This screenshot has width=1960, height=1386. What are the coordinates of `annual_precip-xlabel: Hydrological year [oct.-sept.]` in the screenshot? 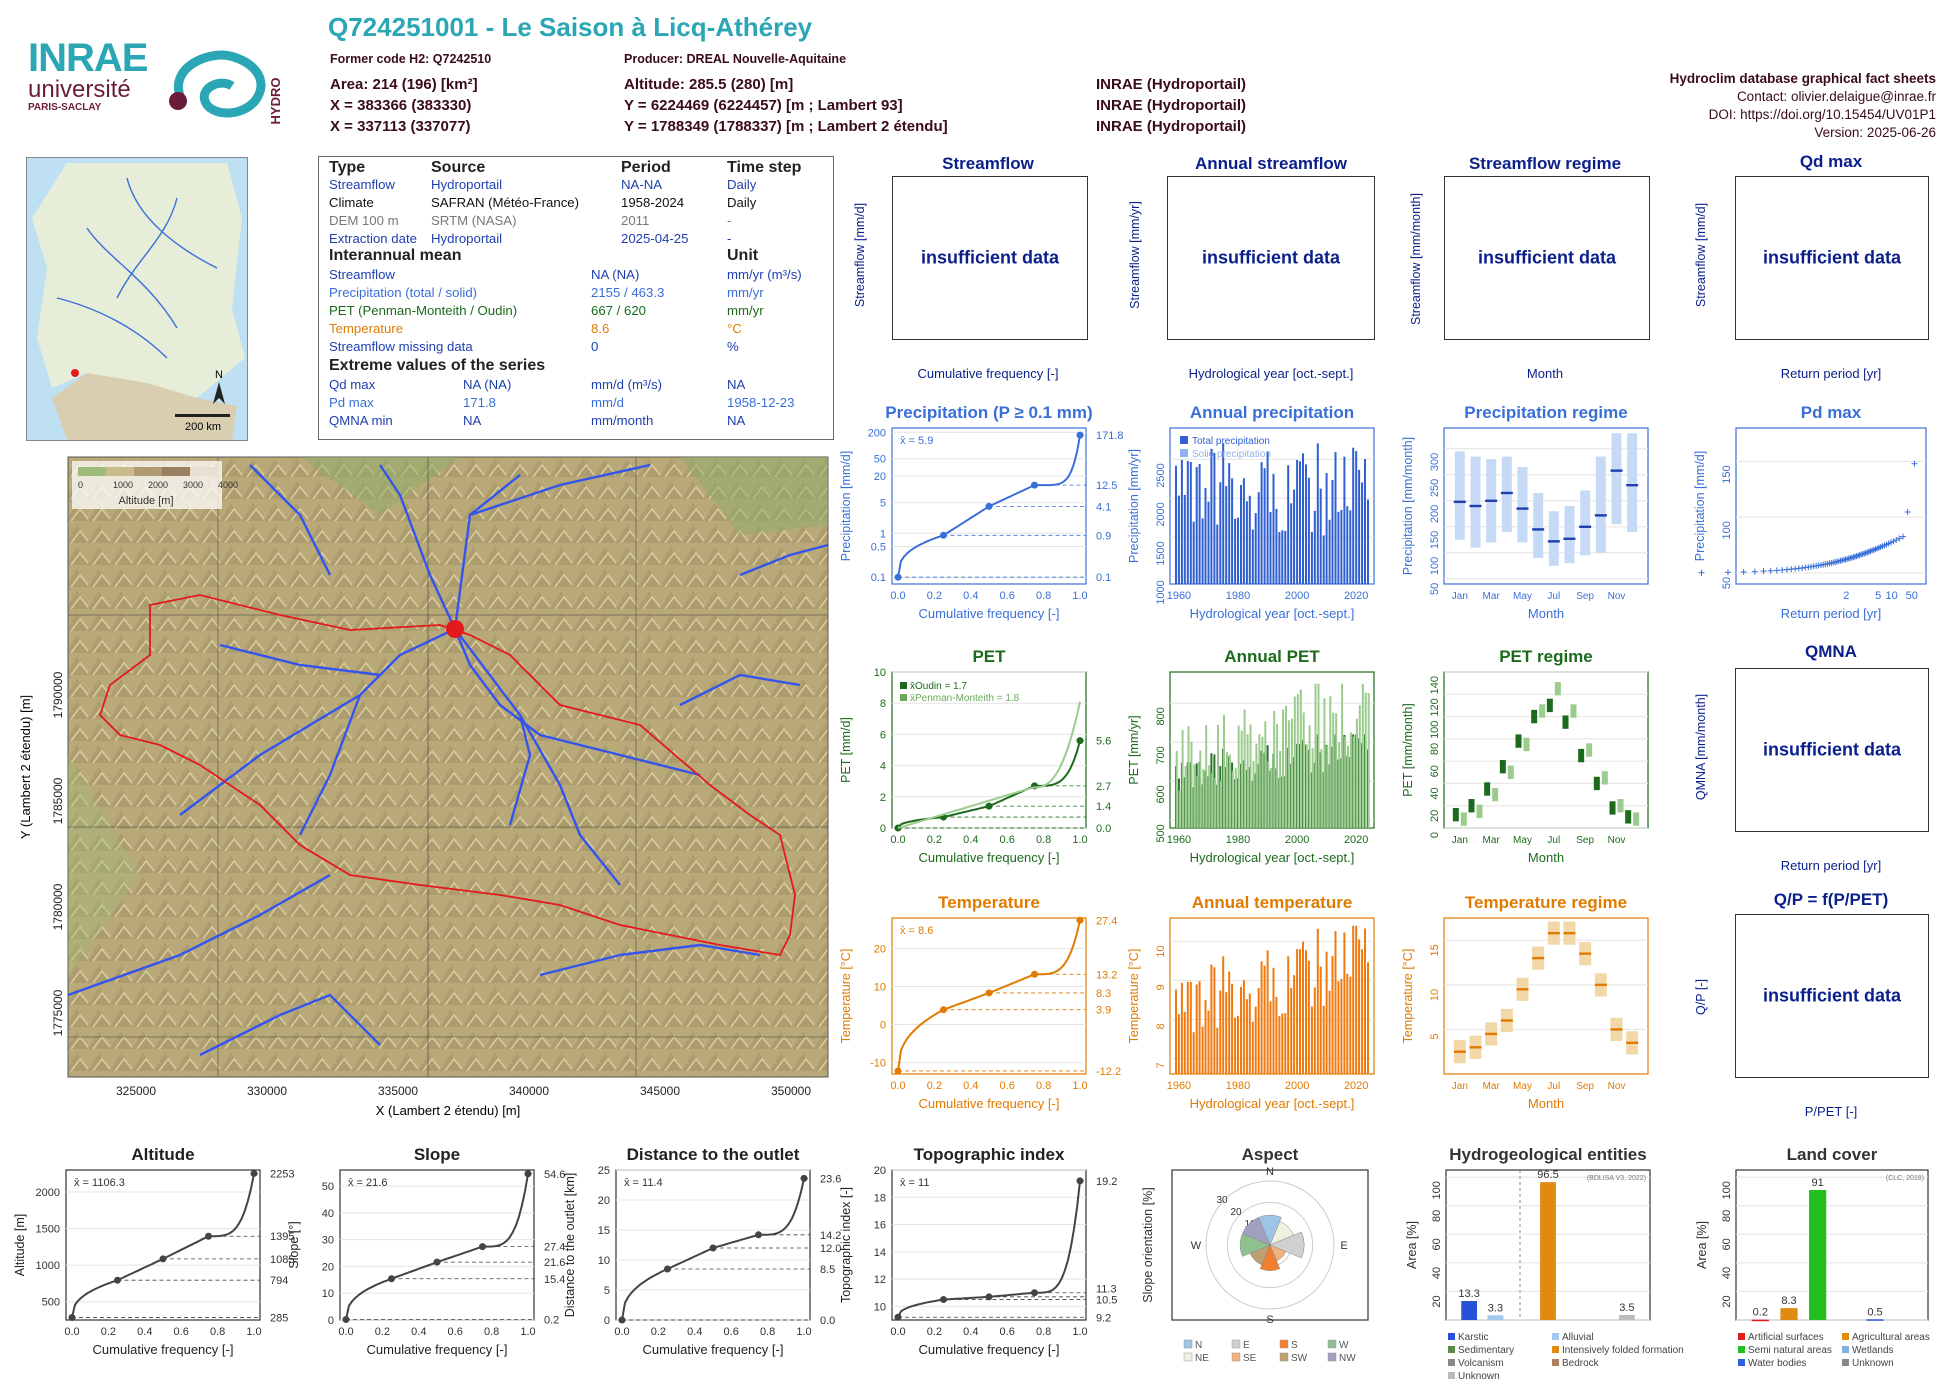 It's located at (1272, 613).